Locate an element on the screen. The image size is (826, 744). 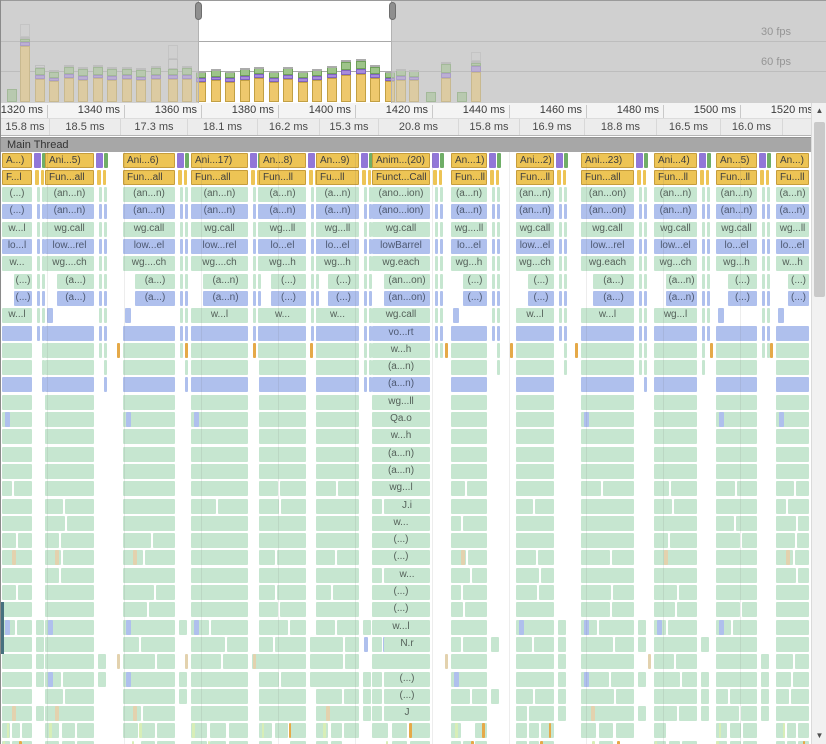
flame-cell: Fun...ll is located at coordinates (535, 177).